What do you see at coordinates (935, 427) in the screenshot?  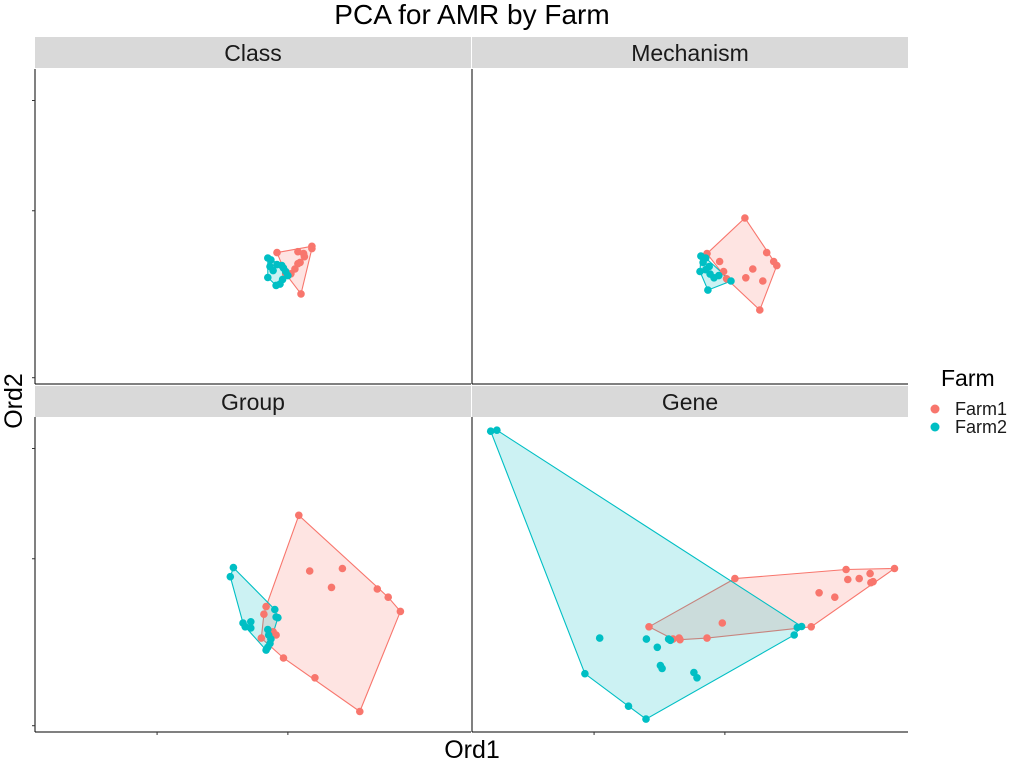 I see `legend-key-farm2` at bounding box center [935, 427].